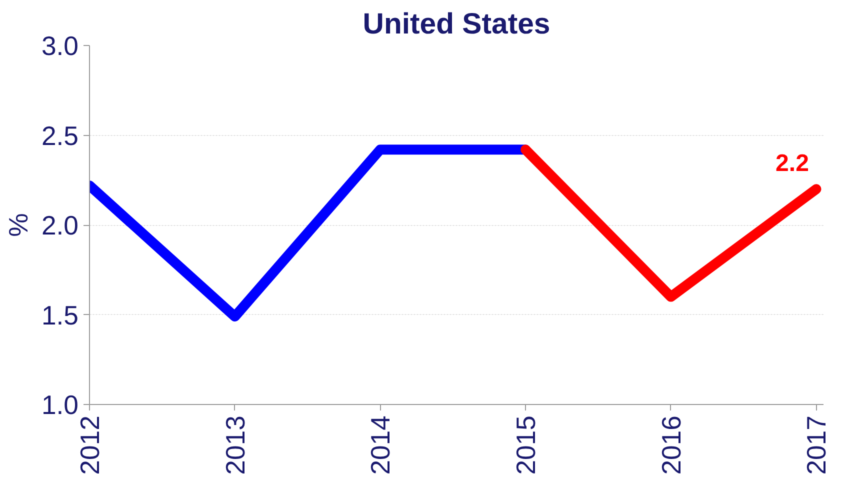 The height and width of the screenshot is (477, 857). I want to click on y-tick-label: 2.0, so click(60, 225).